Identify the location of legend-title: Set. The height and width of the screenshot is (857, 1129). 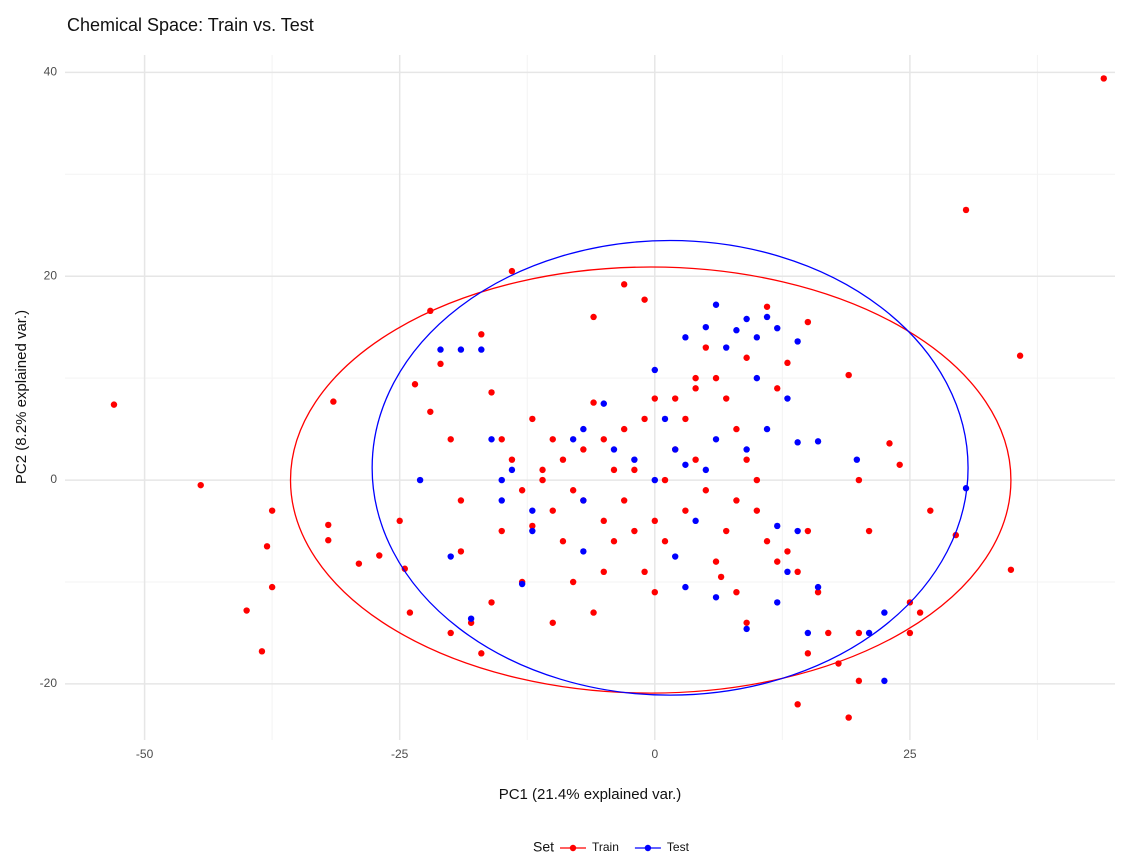
(543, 847).